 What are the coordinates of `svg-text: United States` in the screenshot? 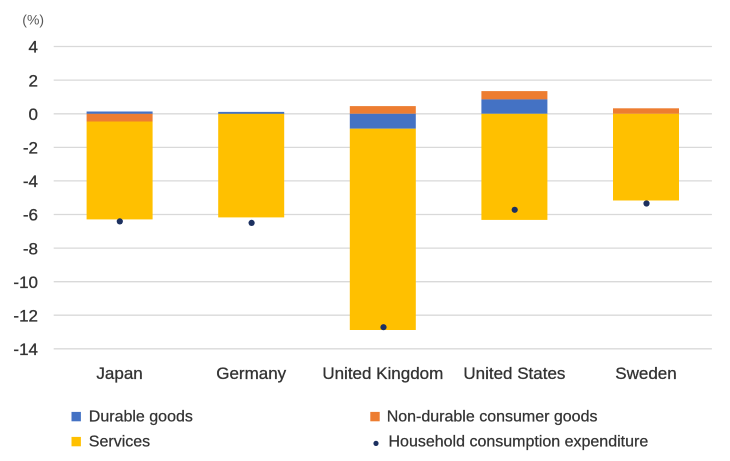 It's located at (514, 373).